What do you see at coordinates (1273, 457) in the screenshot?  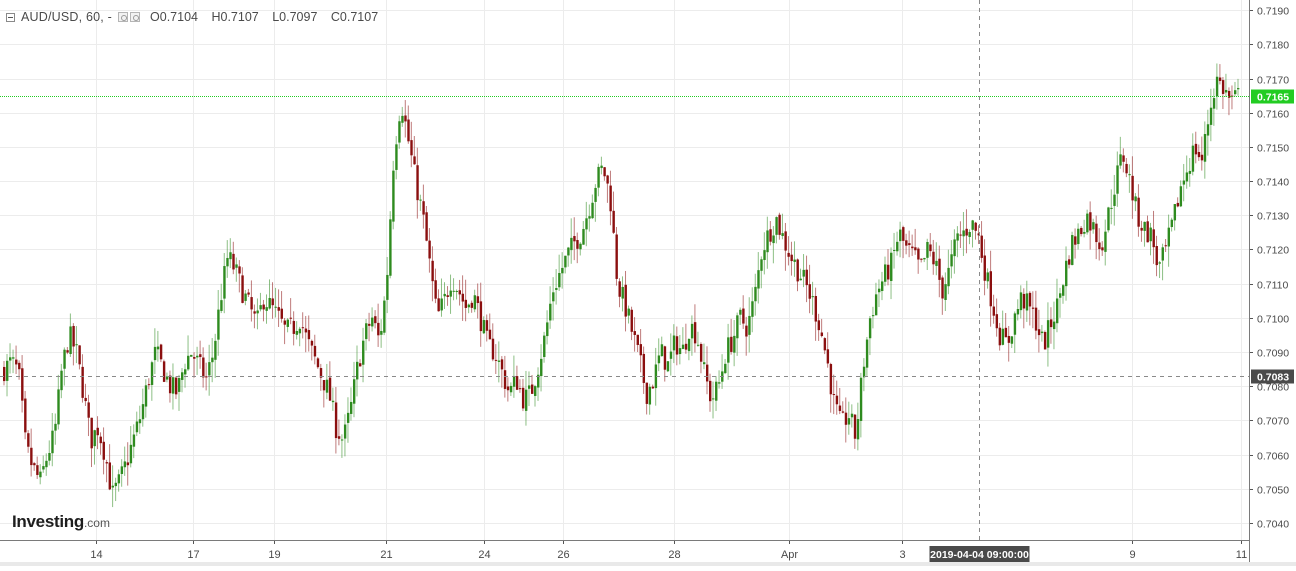 I see `y-tick-label: 0.7060` at bounding box center [1273, 457].